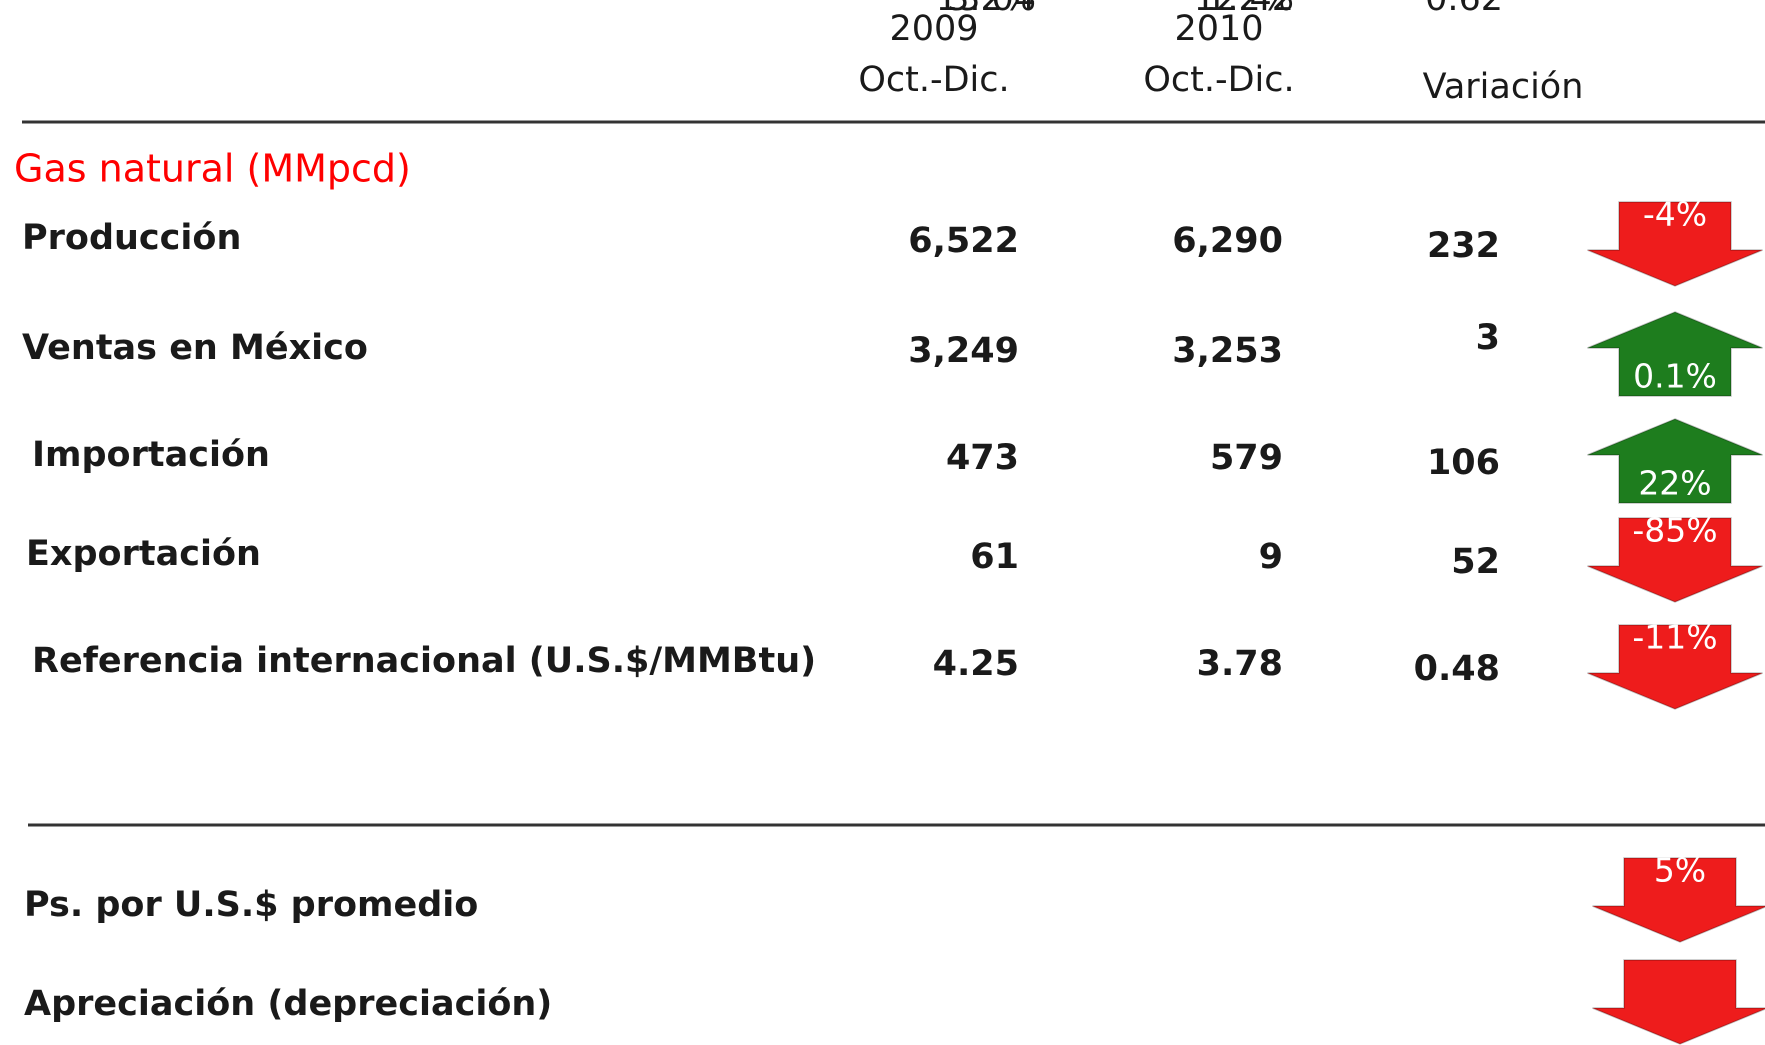 The width and height of the screenshot is (1765, 1045). I want to click on arrow-label: 0.1%, so click(1675, 376).